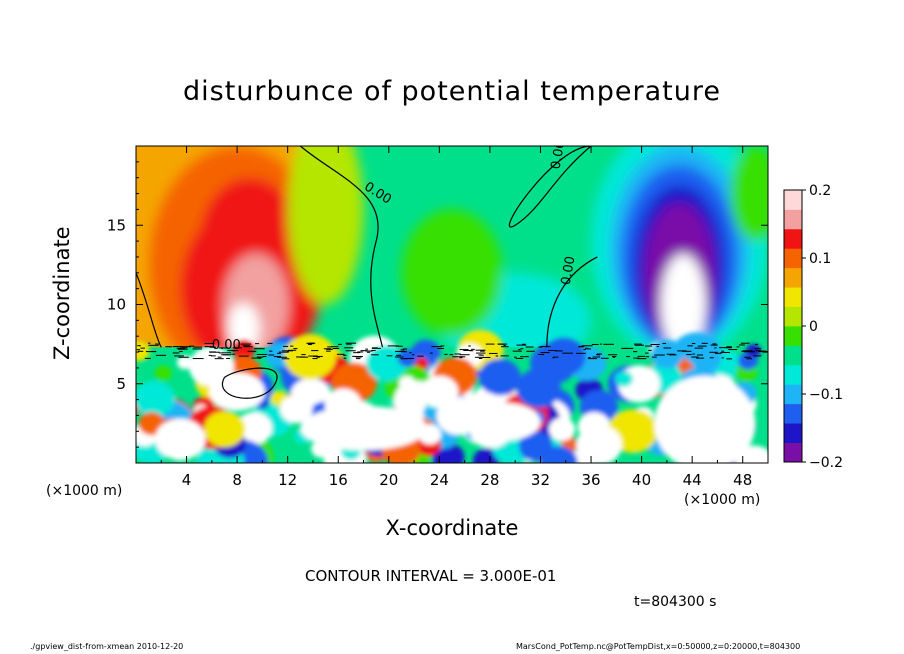 The height and width of the screenshot is (654, 904). I want to click on shading-white-region, so click(502, 421).